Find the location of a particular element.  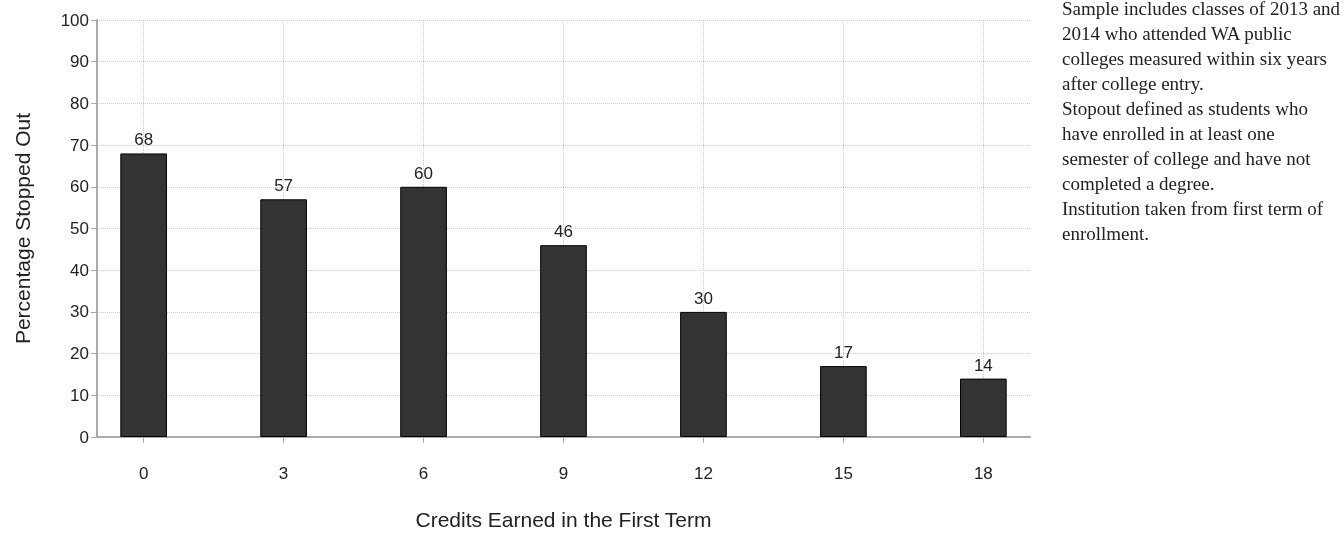

y-axis-title: Percentage Stopped Out is located at coordinates (22, 228).